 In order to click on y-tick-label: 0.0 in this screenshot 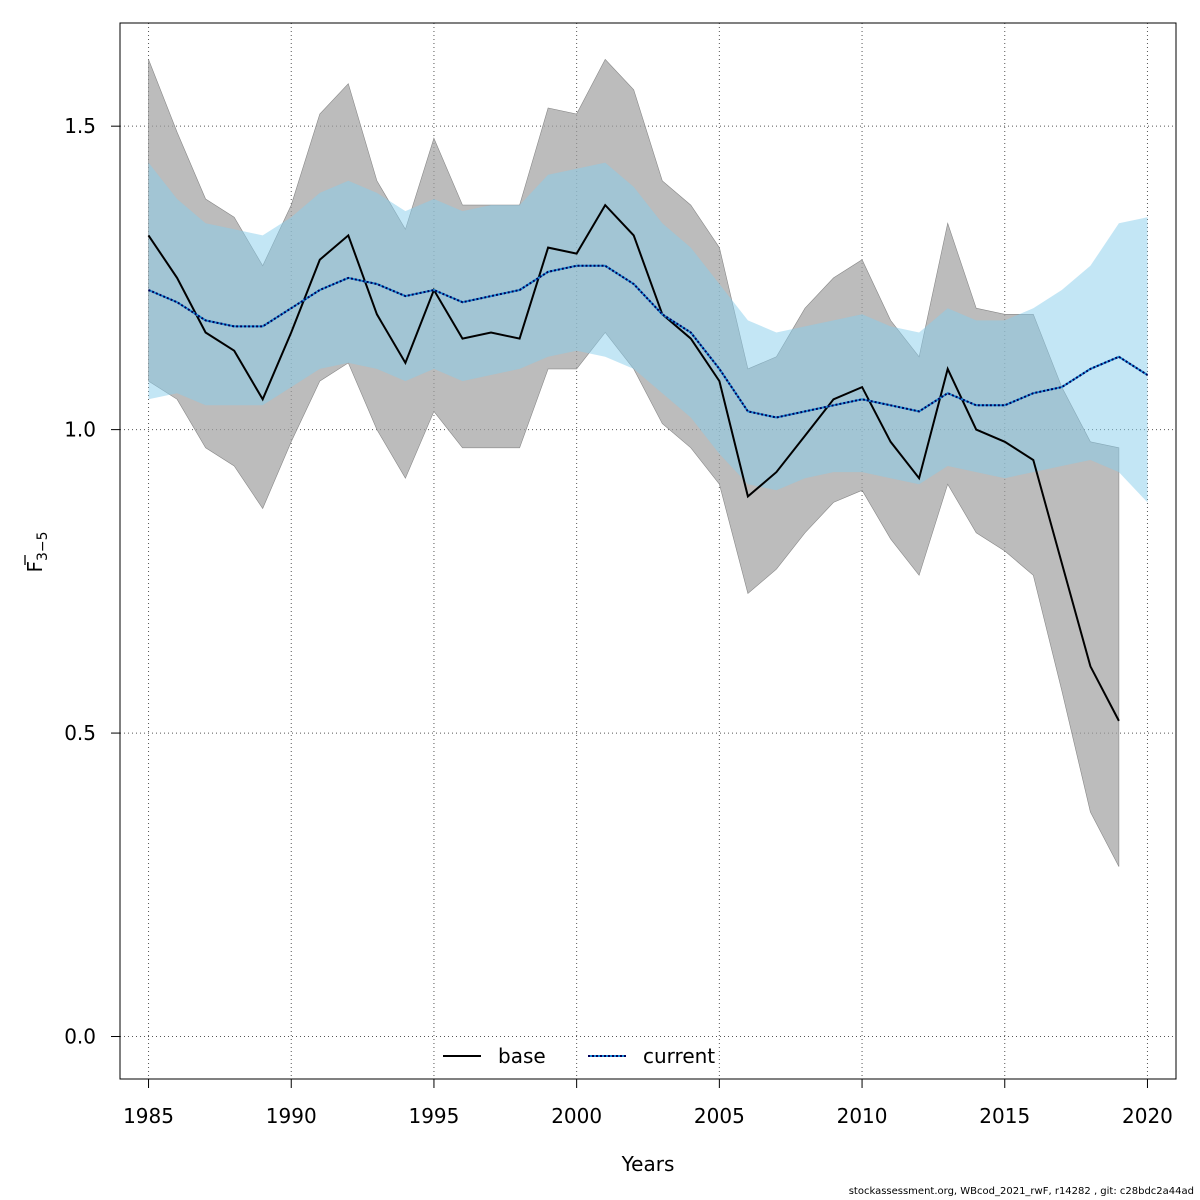, I will do `click(80, 1037)`.